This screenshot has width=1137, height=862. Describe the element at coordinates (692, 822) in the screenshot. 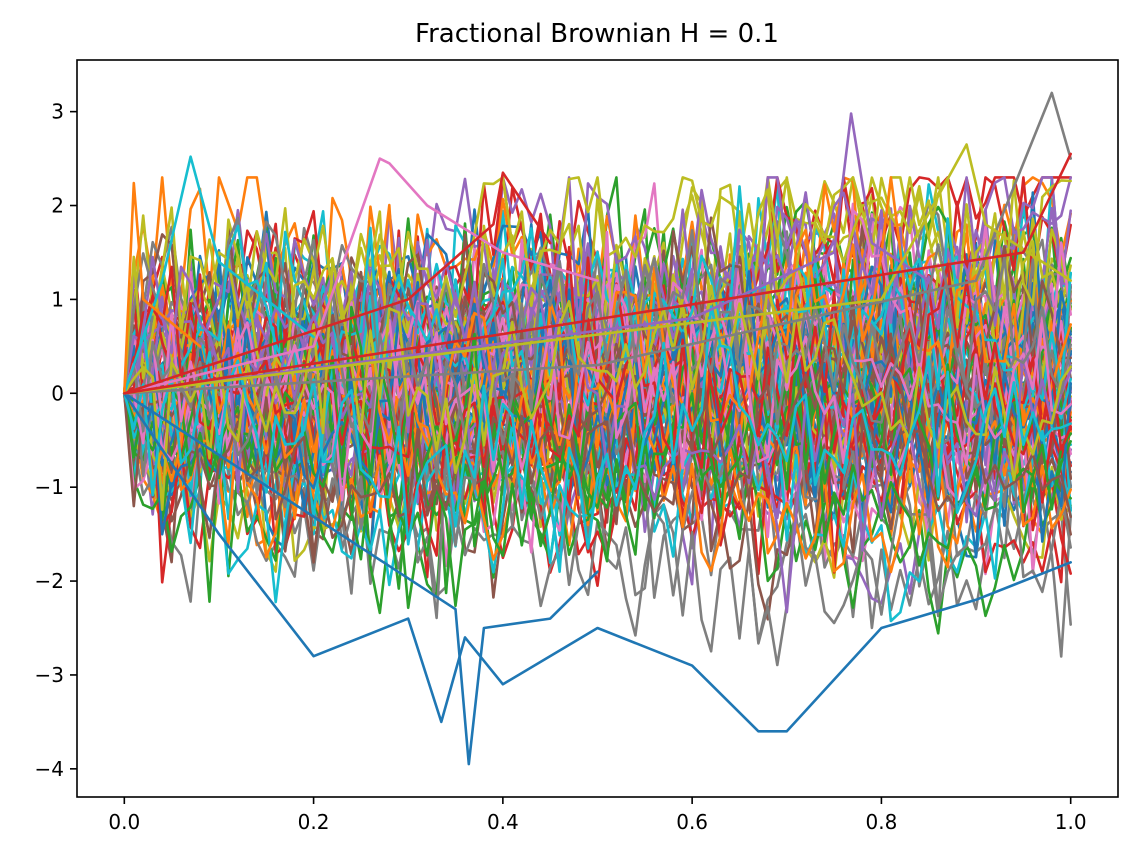

I see `x-tick-label: 0.6` at that location.